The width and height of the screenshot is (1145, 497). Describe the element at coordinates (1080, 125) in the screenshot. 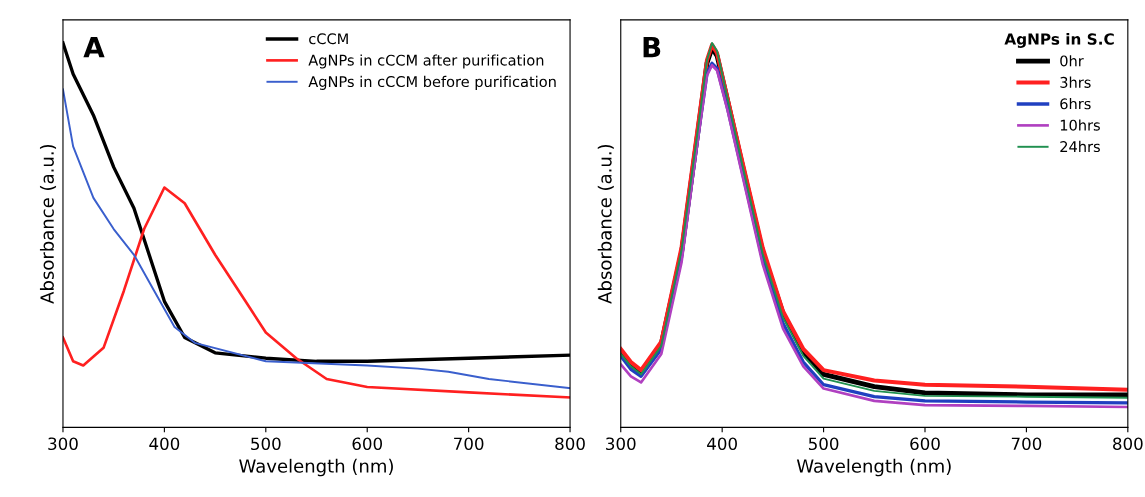

I see `legend-label: 10hrs` at that location.